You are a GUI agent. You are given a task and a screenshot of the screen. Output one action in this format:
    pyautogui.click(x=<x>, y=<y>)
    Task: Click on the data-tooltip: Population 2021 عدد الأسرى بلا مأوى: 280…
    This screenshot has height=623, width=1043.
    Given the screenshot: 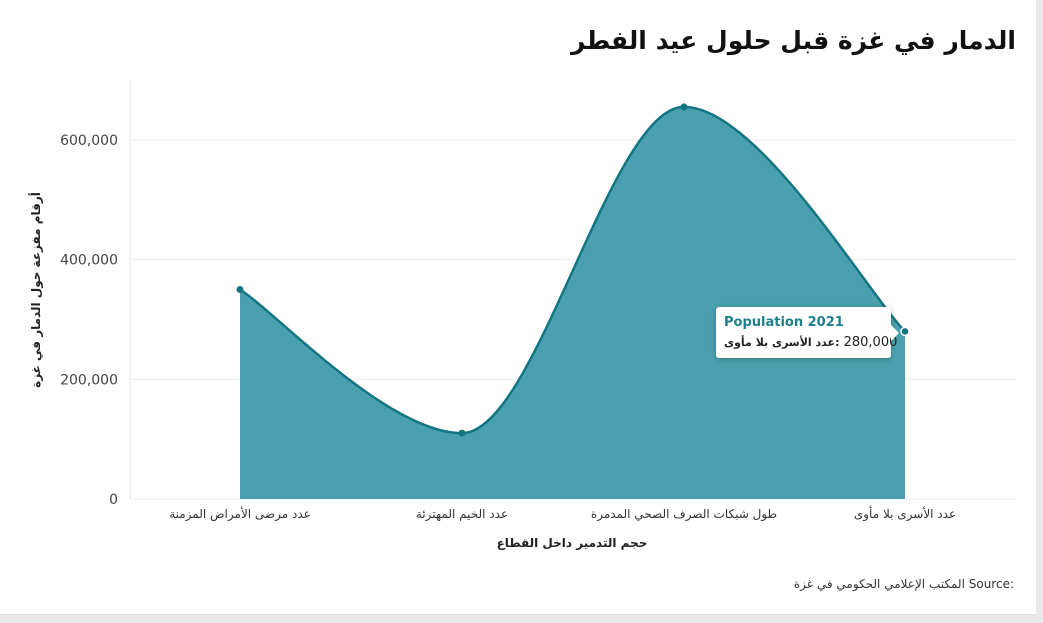 What is the action you would take?
    pyautogui.click(x=807, y=332)
    